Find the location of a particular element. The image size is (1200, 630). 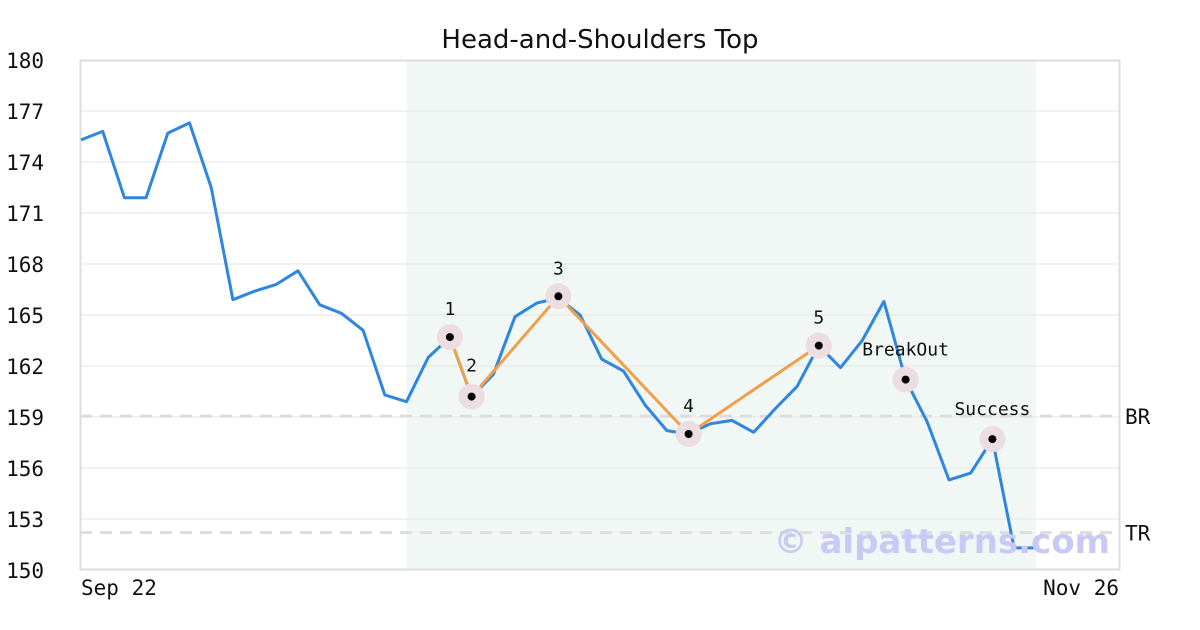

x-tick-label: Sep 22 is located at coordinates (119, 588).